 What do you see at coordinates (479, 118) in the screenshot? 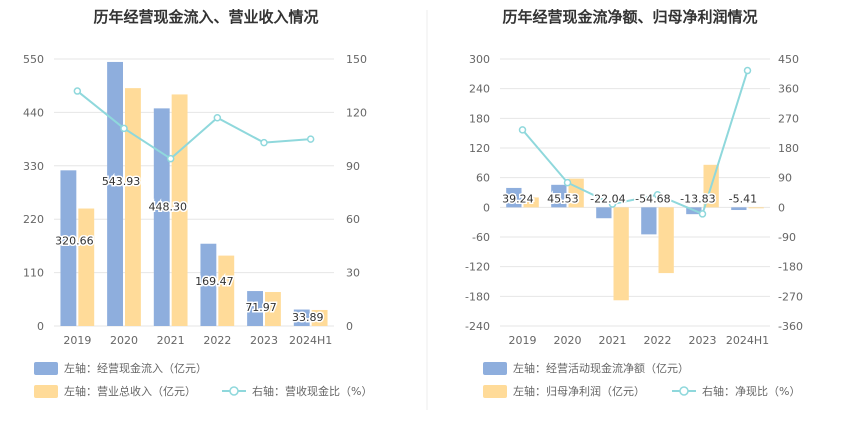
I see `left-axis-tick-label: 180` at bounding box center [479, 118].